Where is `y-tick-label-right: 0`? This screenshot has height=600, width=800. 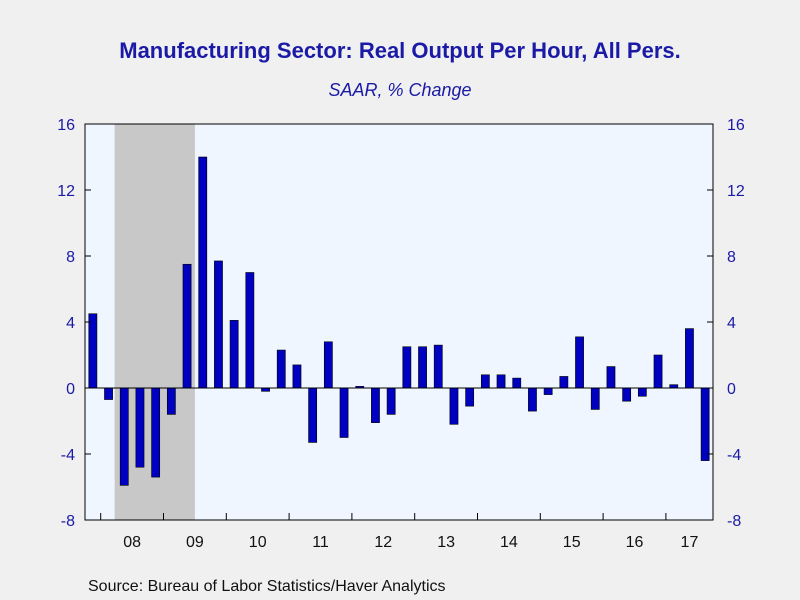 y-tick-label-right: 0 is located at coordinates (731, 389).